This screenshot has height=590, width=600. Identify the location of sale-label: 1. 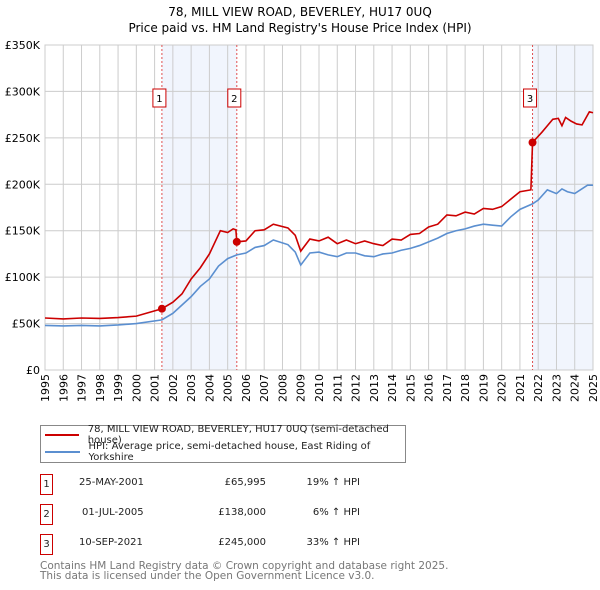
(159, 99).